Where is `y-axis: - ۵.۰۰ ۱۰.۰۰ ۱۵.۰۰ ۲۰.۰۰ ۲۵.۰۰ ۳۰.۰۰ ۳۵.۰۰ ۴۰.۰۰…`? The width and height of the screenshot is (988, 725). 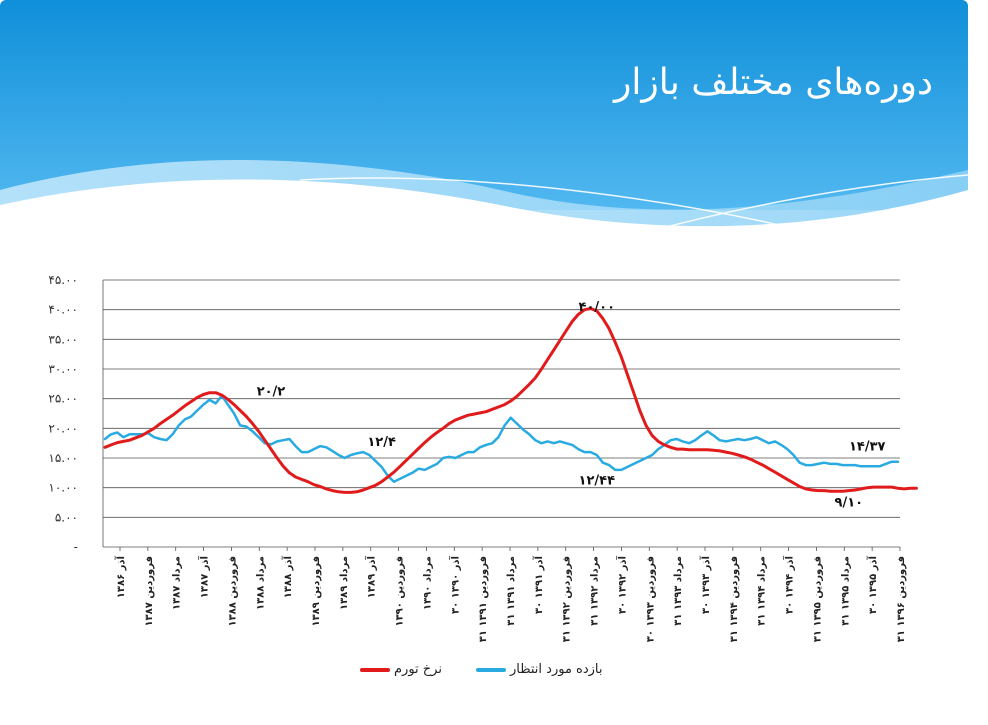 y-axis: - ۵.۰۰ ۱۰.۰۰ ۱۵.۰۰ ۲۰.۰۰ ۲۵.۰۰ ۳۰.۰۰ ۳۵.۰۰ ۴۰.۰۰… is located at coordinates (63, 413).